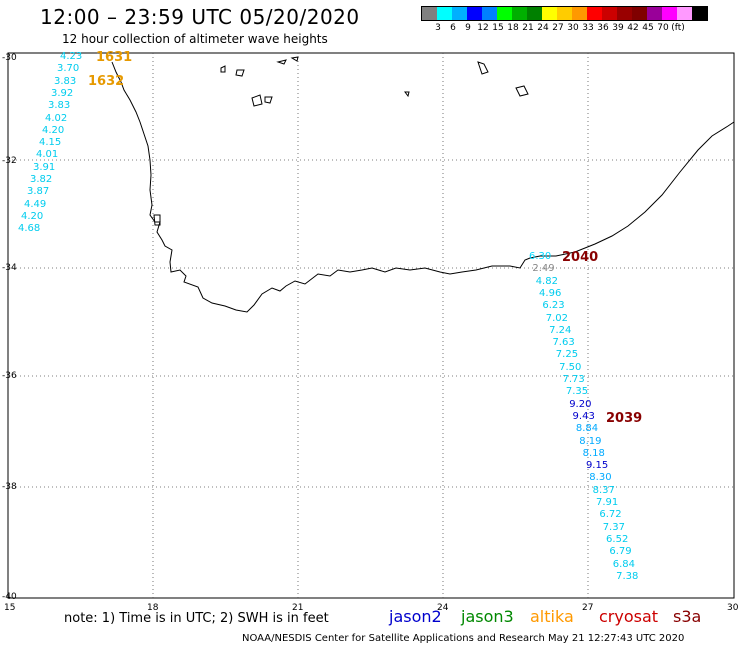 This screenshot has width=740, height=650. What do you see at coordinates (552, 616) in the screenshot?
I see `satellite-label-altika: altika` at bounding box center [552, 616].